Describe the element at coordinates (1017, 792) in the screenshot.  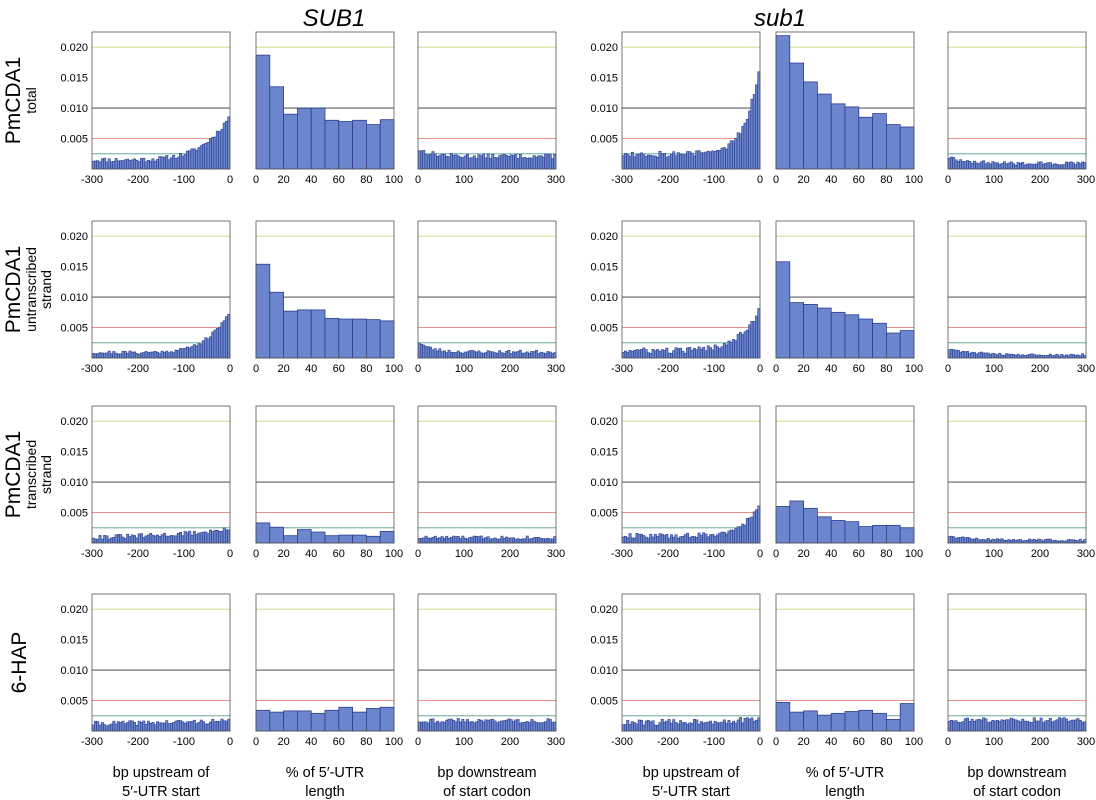
I see `x-axis-title: of start codon` at that location.